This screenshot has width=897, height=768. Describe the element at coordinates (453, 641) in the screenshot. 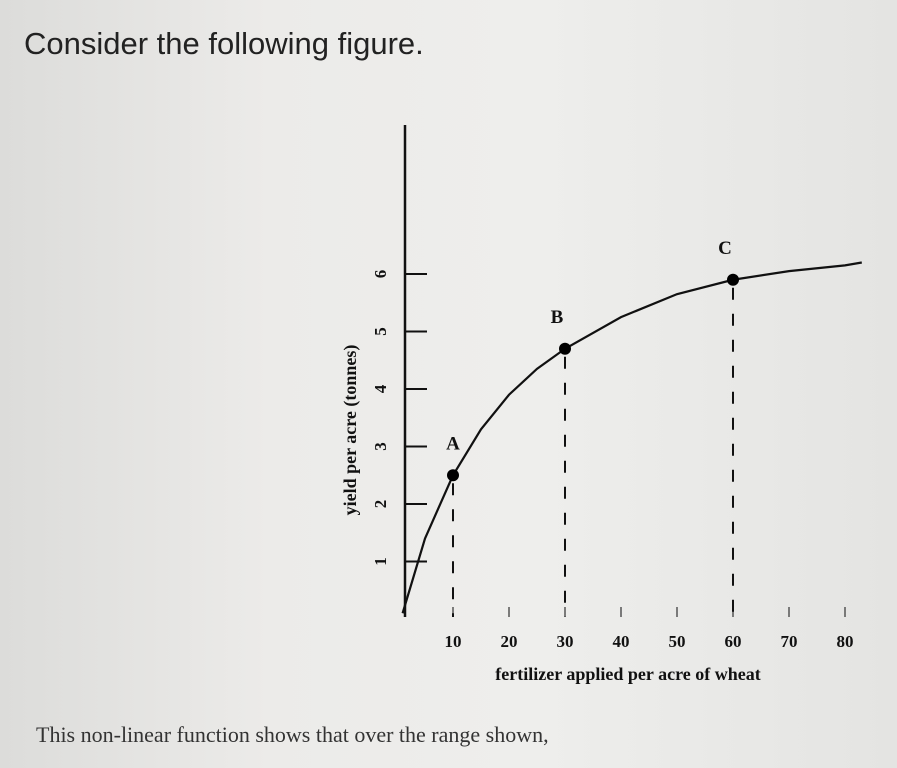

I see `x-tick-label: 10` at that location.